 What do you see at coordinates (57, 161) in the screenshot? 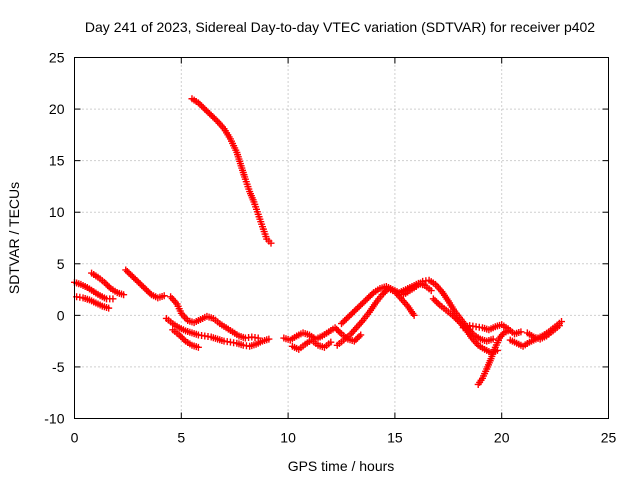
I see `y-tick-label: 15` at bounding box center [57, 161].